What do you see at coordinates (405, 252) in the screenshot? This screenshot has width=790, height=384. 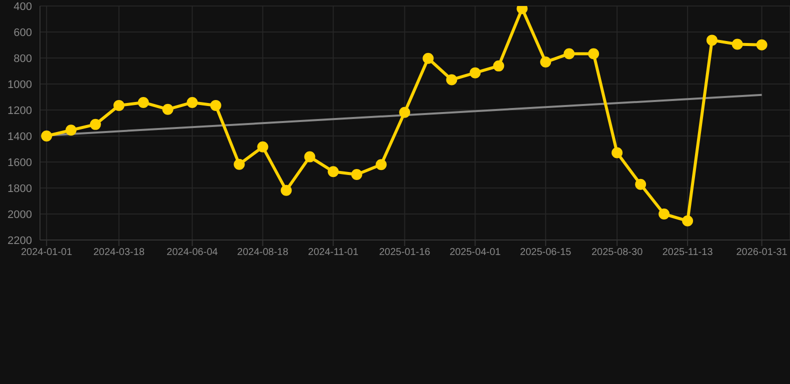 I see `x-tick-label: 2025-01-16` at bounding box center [405, 252].